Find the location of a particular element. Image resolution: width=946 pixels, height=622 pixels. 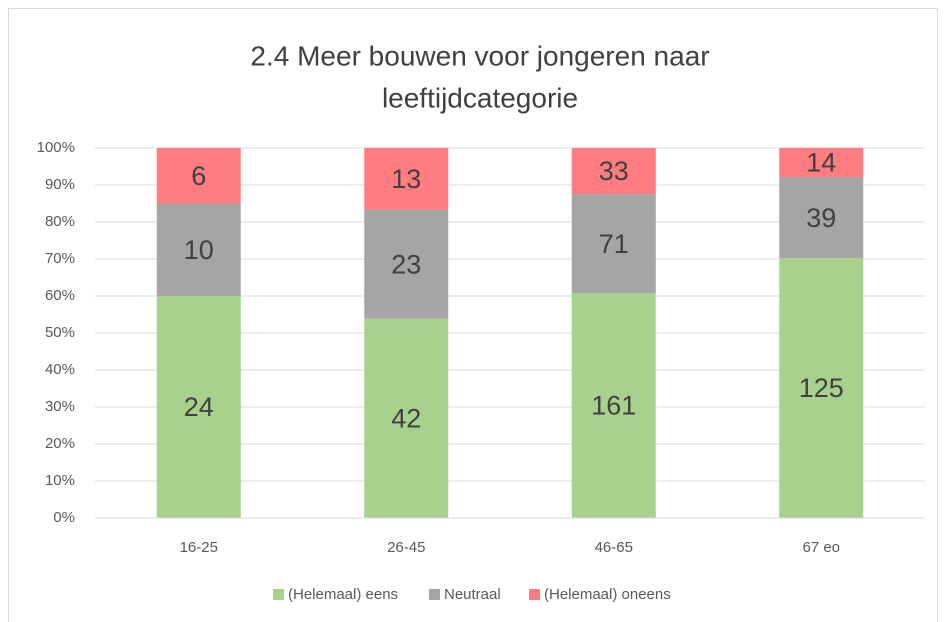

legend-label: (Helemaal) oneens is located at coordinates (607, 594).